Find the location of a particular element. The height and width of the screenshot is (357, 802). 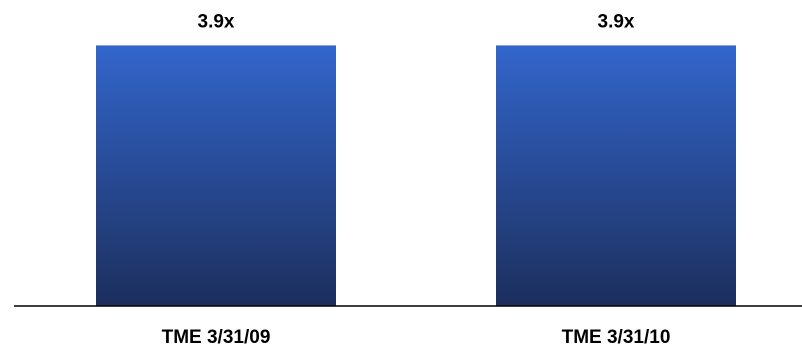

category-label-1: TME 3/31/09 is located at coordinates (216, 337).